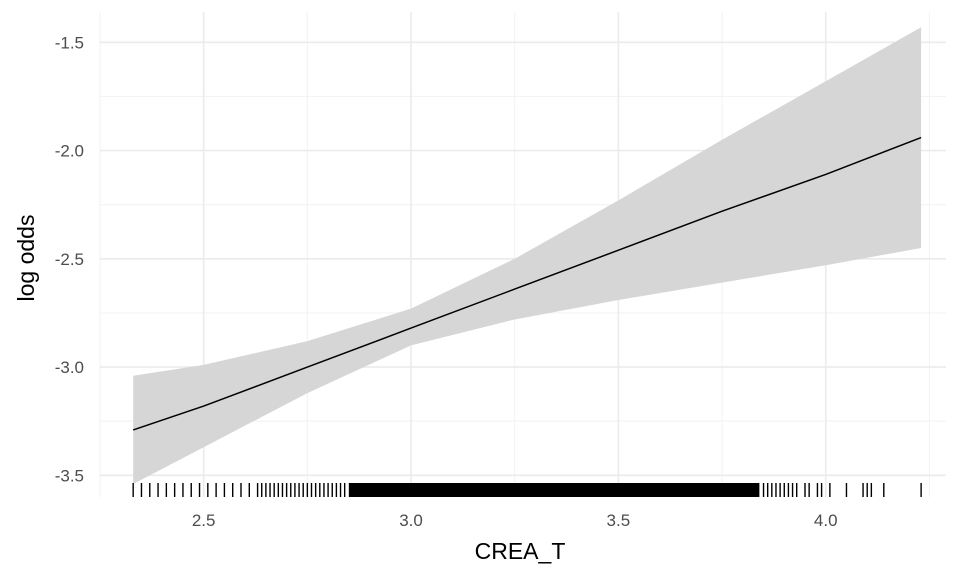 Image resolution: width=960 pixels, height=576 pixels. Describe the element at coordinates (69, 475) in the screenshot. I see `y-tick-label: -3.5` at that location.